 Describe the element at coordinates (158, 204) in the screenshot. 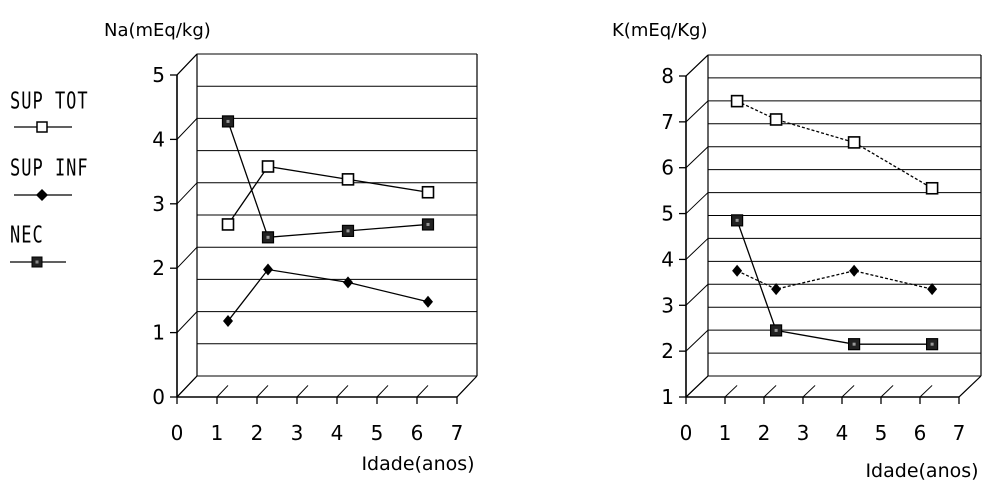

I see `y-tick-label: 3` at that location.